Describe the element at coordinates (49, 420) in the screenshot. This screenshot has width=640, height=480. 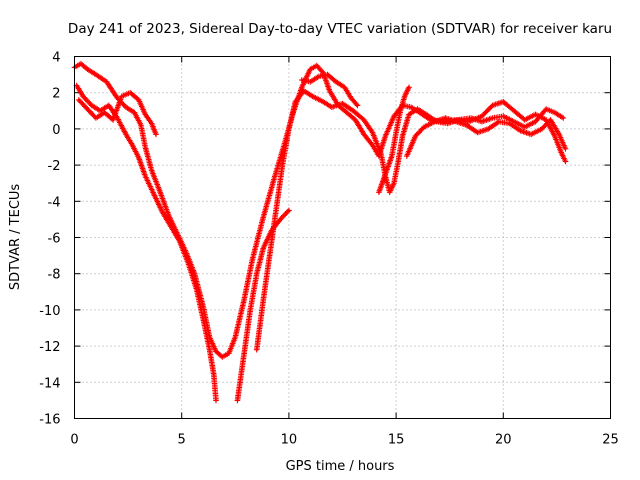
I see `y-tick-label: -16` at that location.